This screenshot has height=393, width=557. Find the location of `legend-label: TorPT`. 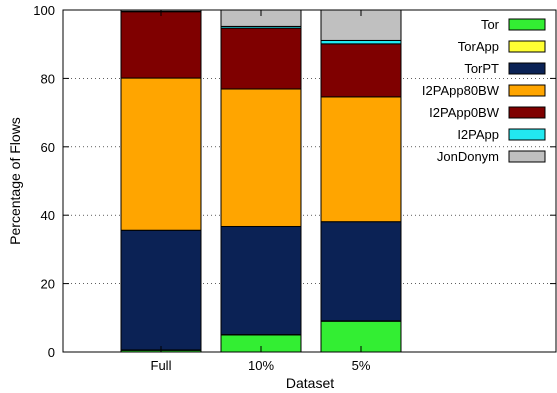

legend-label: TorPT is located at coordinates (481, 68).